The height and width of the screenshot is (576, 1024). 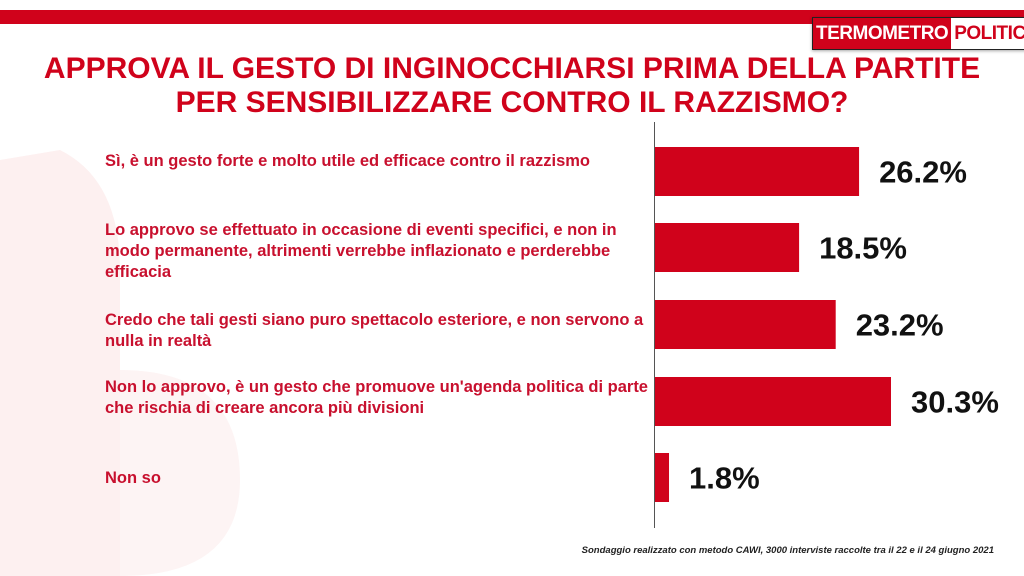 What do you see at coordinates (654, 325) in the screenshot?
I see `category-axis-line` at bounding box center [654, 325].